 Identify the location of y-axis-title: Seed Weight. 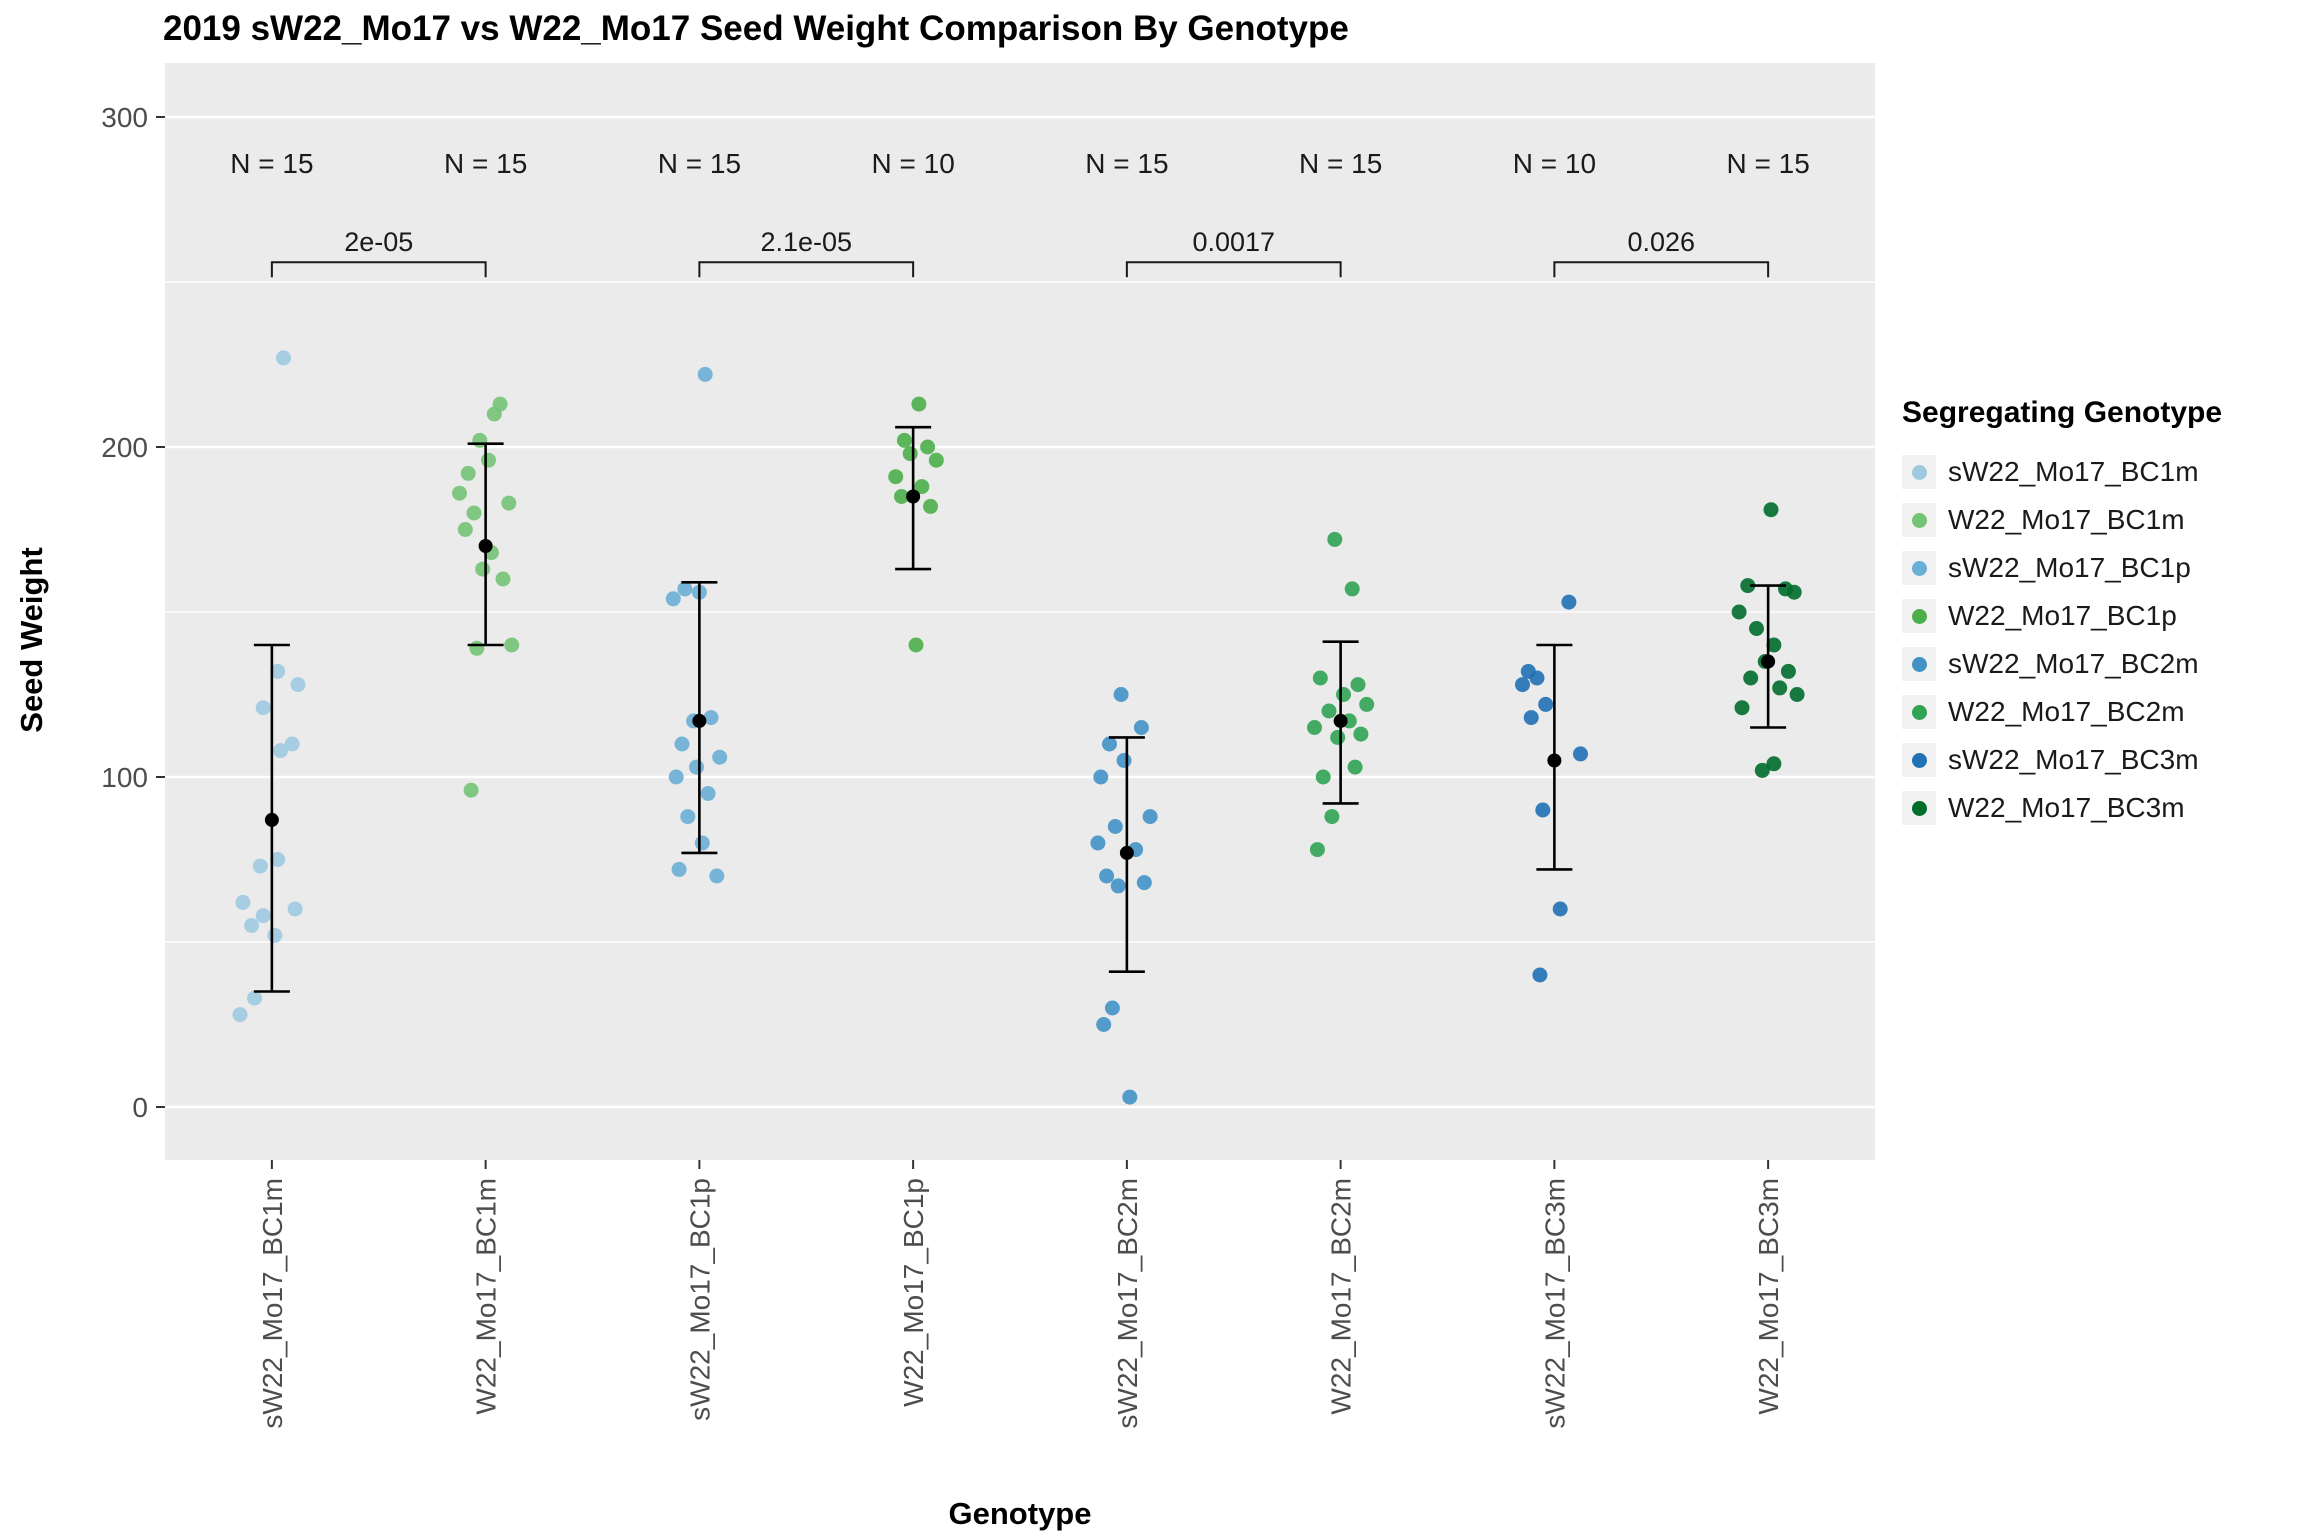
(31, 639).